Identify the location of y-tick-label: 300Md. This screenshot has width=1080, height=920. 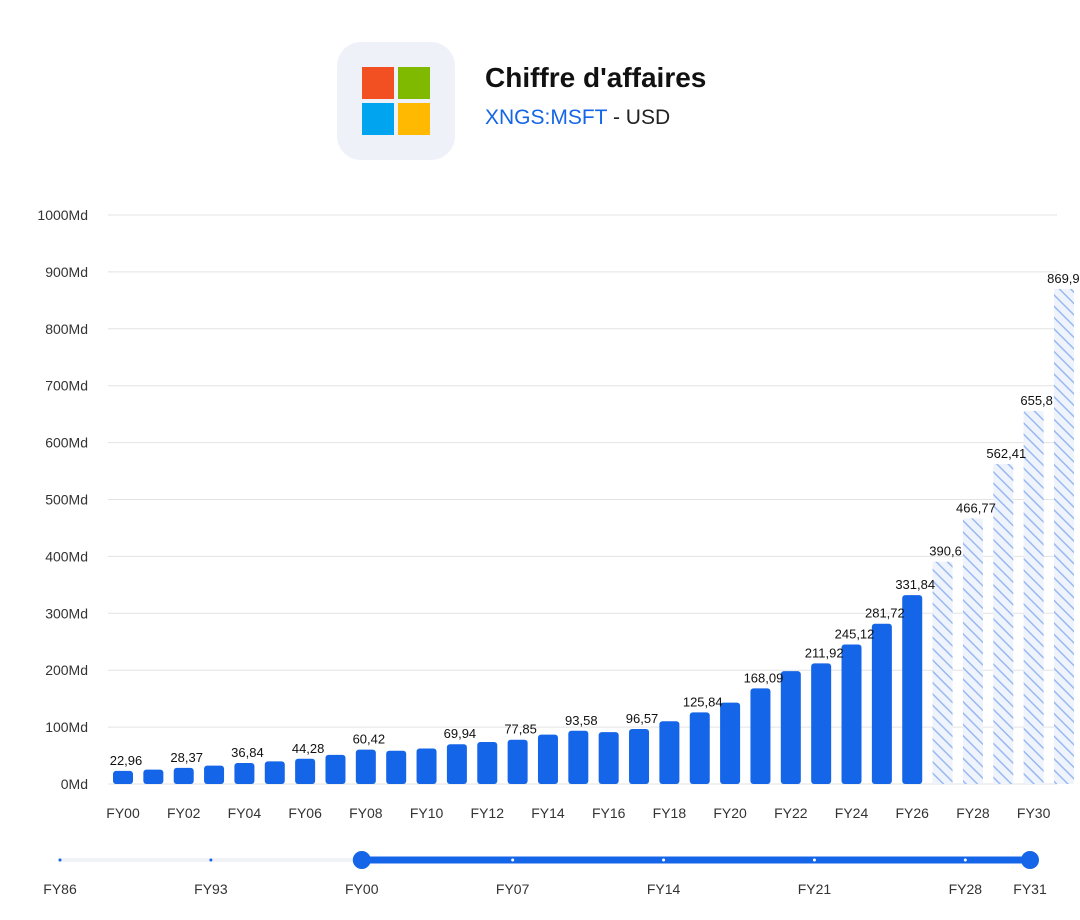
(66, 613).